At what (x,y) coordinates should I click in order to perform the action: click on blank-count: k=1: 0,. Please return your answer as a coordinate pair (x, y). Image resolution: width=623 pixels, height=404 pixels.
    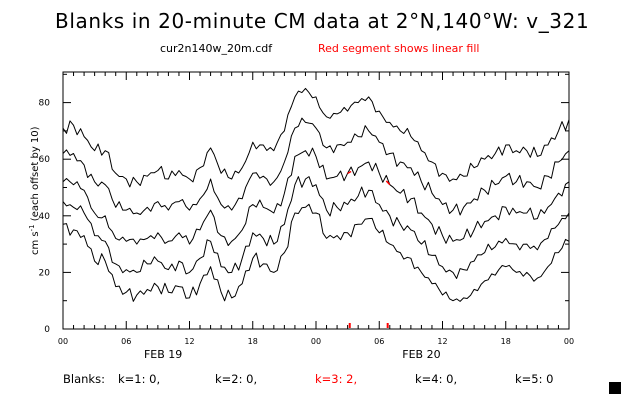
    Looking at the image, I should click on (139, 379).